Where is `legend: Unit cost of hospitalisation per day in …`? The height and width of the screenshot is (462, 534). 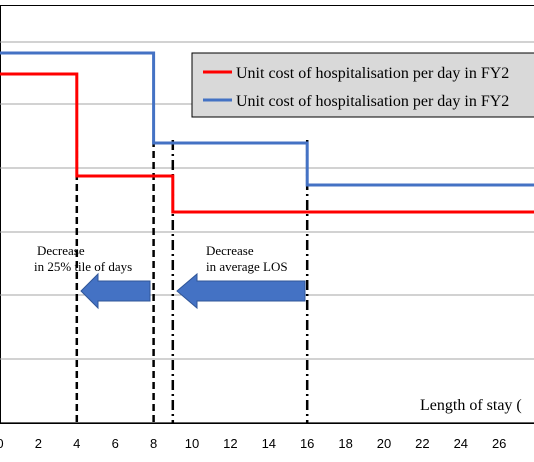 legend: Unit cost of hospitalisation per day in … is located at coordinates (362, 85).